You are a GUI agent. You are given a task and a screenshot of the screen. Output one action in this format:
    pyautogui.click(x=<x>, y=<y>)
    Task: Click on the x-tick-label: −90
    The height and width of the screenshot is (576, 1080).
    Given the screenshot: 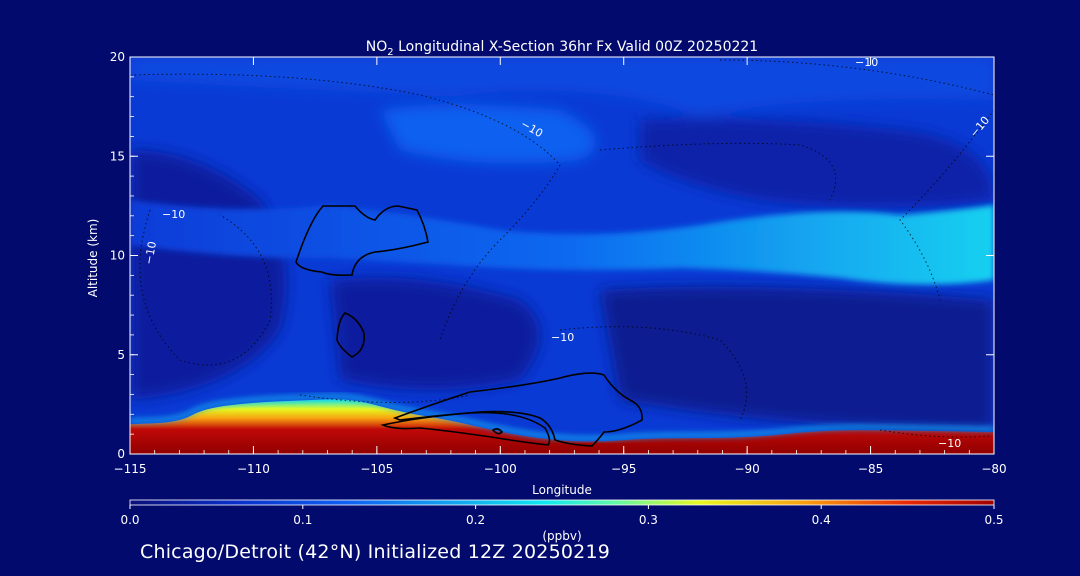 What is the action you would take?
    pyautogui.click(x=746, y=469)
    